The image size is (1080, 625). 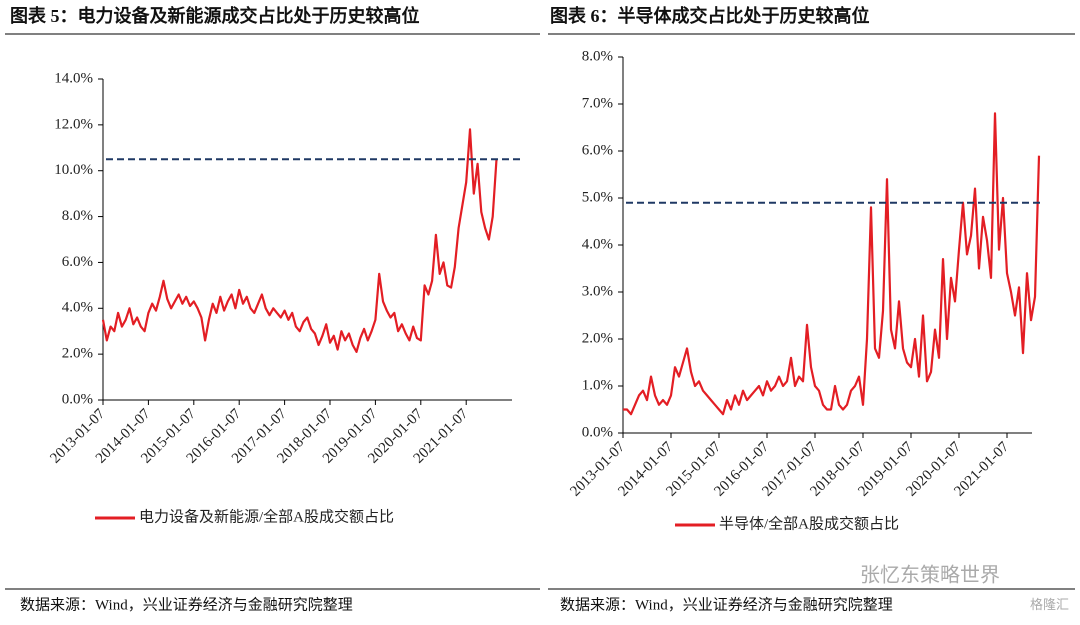 What do you see at coordinates (710, 15) in the screenshot?
I see `chart-title: 图表 6：半导体成交占比处于历史较高位` at bounding box center [710, 15].